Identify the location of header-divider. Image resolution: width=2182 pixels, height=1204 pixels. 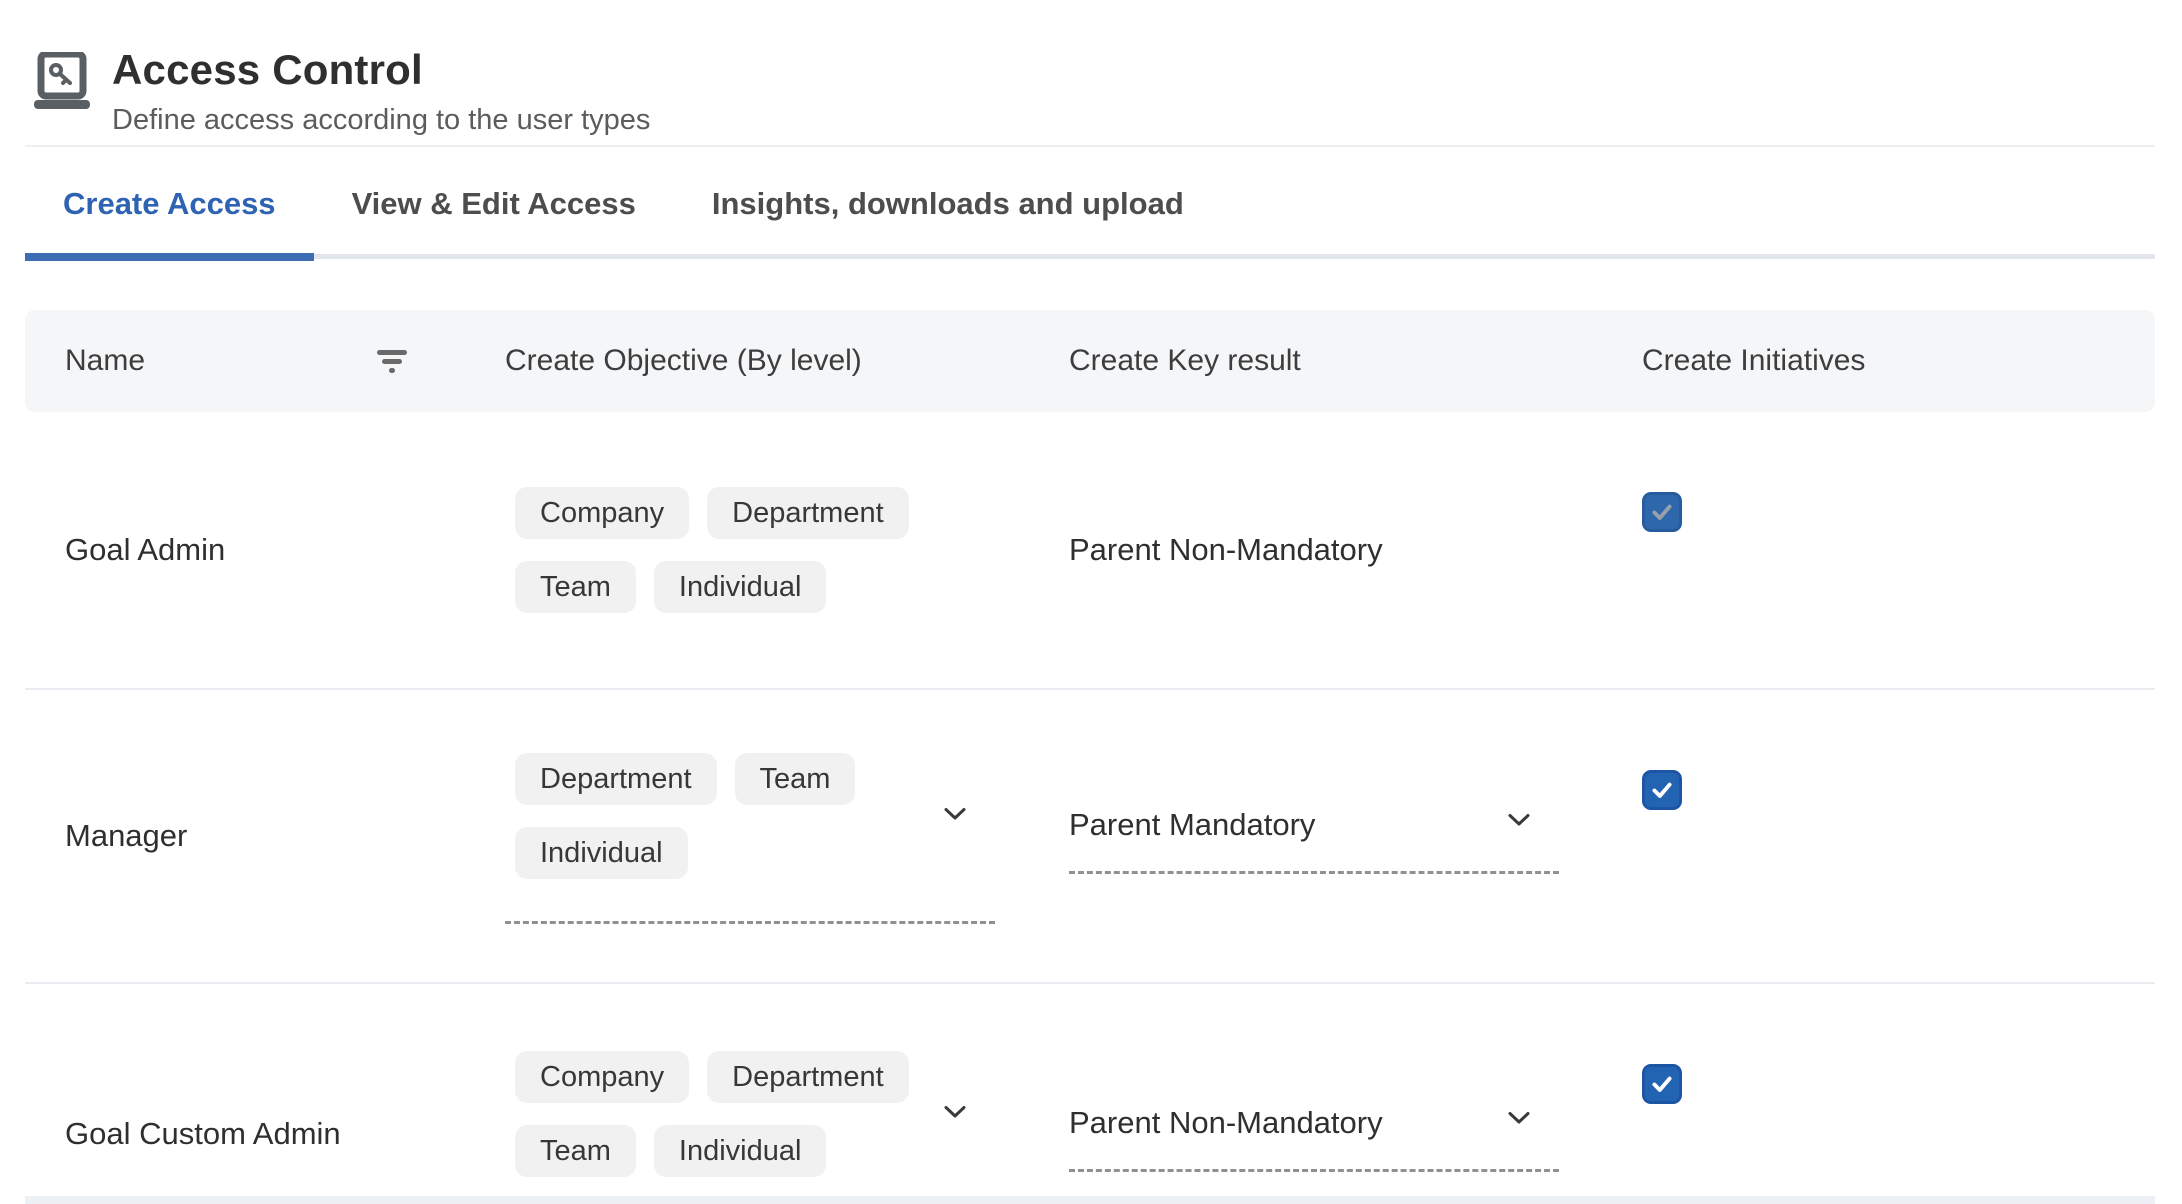
(1090, 146).